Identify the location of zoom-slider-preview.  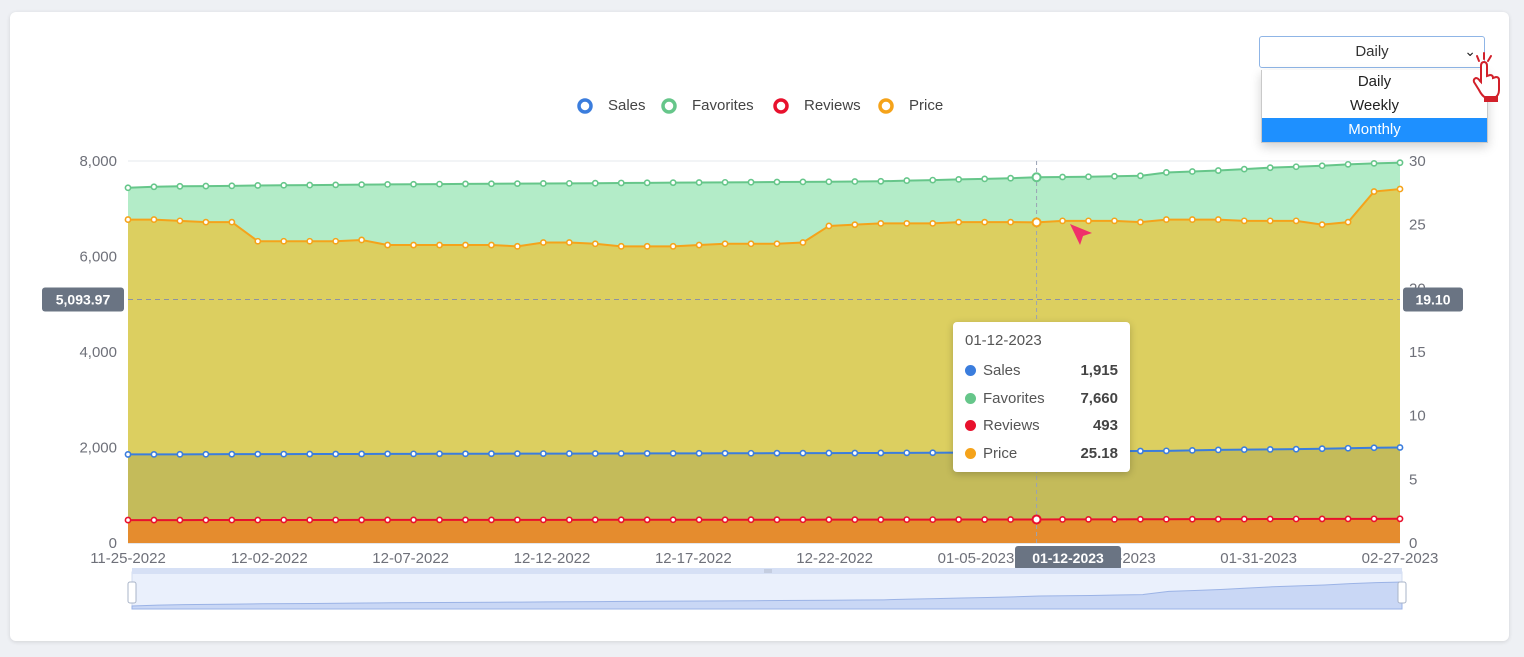
(767, 595).